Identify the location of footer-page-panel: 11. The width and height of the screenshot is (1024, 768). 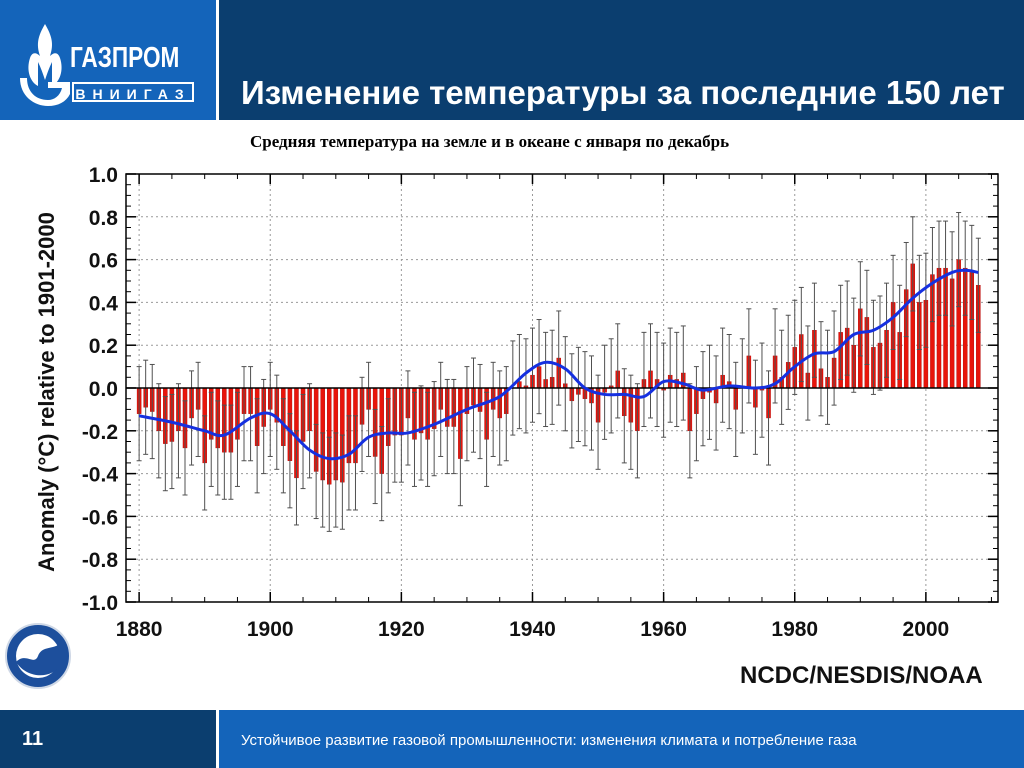
(108, 739).